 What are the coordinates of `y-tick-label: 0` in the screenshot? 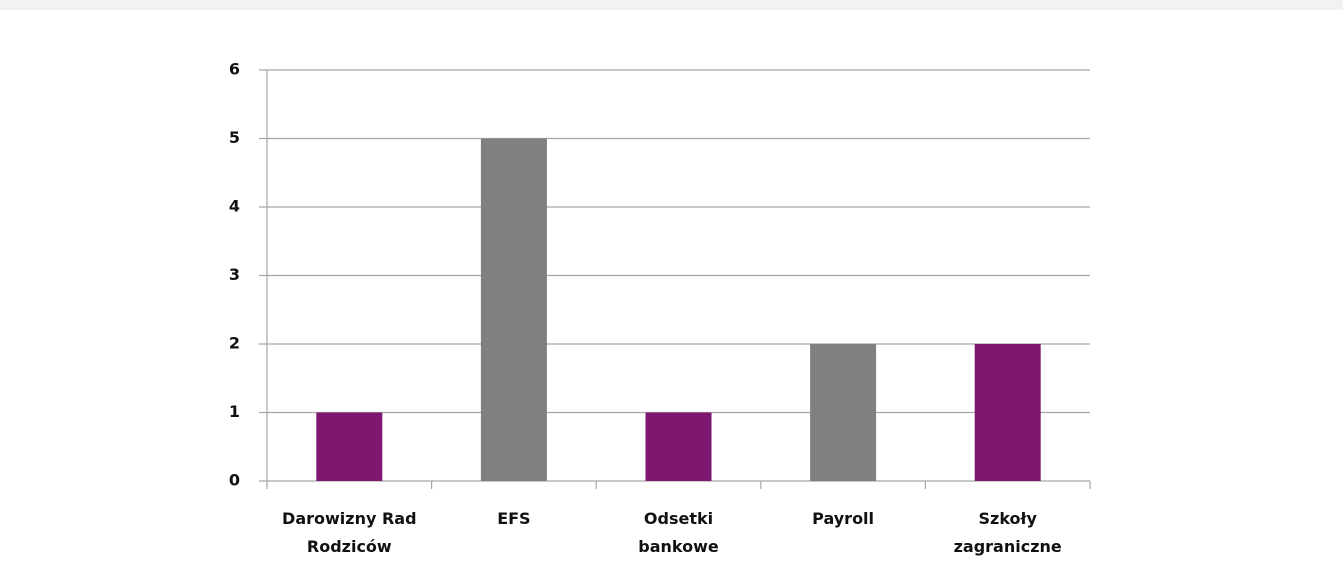 It's located at (234, 480).